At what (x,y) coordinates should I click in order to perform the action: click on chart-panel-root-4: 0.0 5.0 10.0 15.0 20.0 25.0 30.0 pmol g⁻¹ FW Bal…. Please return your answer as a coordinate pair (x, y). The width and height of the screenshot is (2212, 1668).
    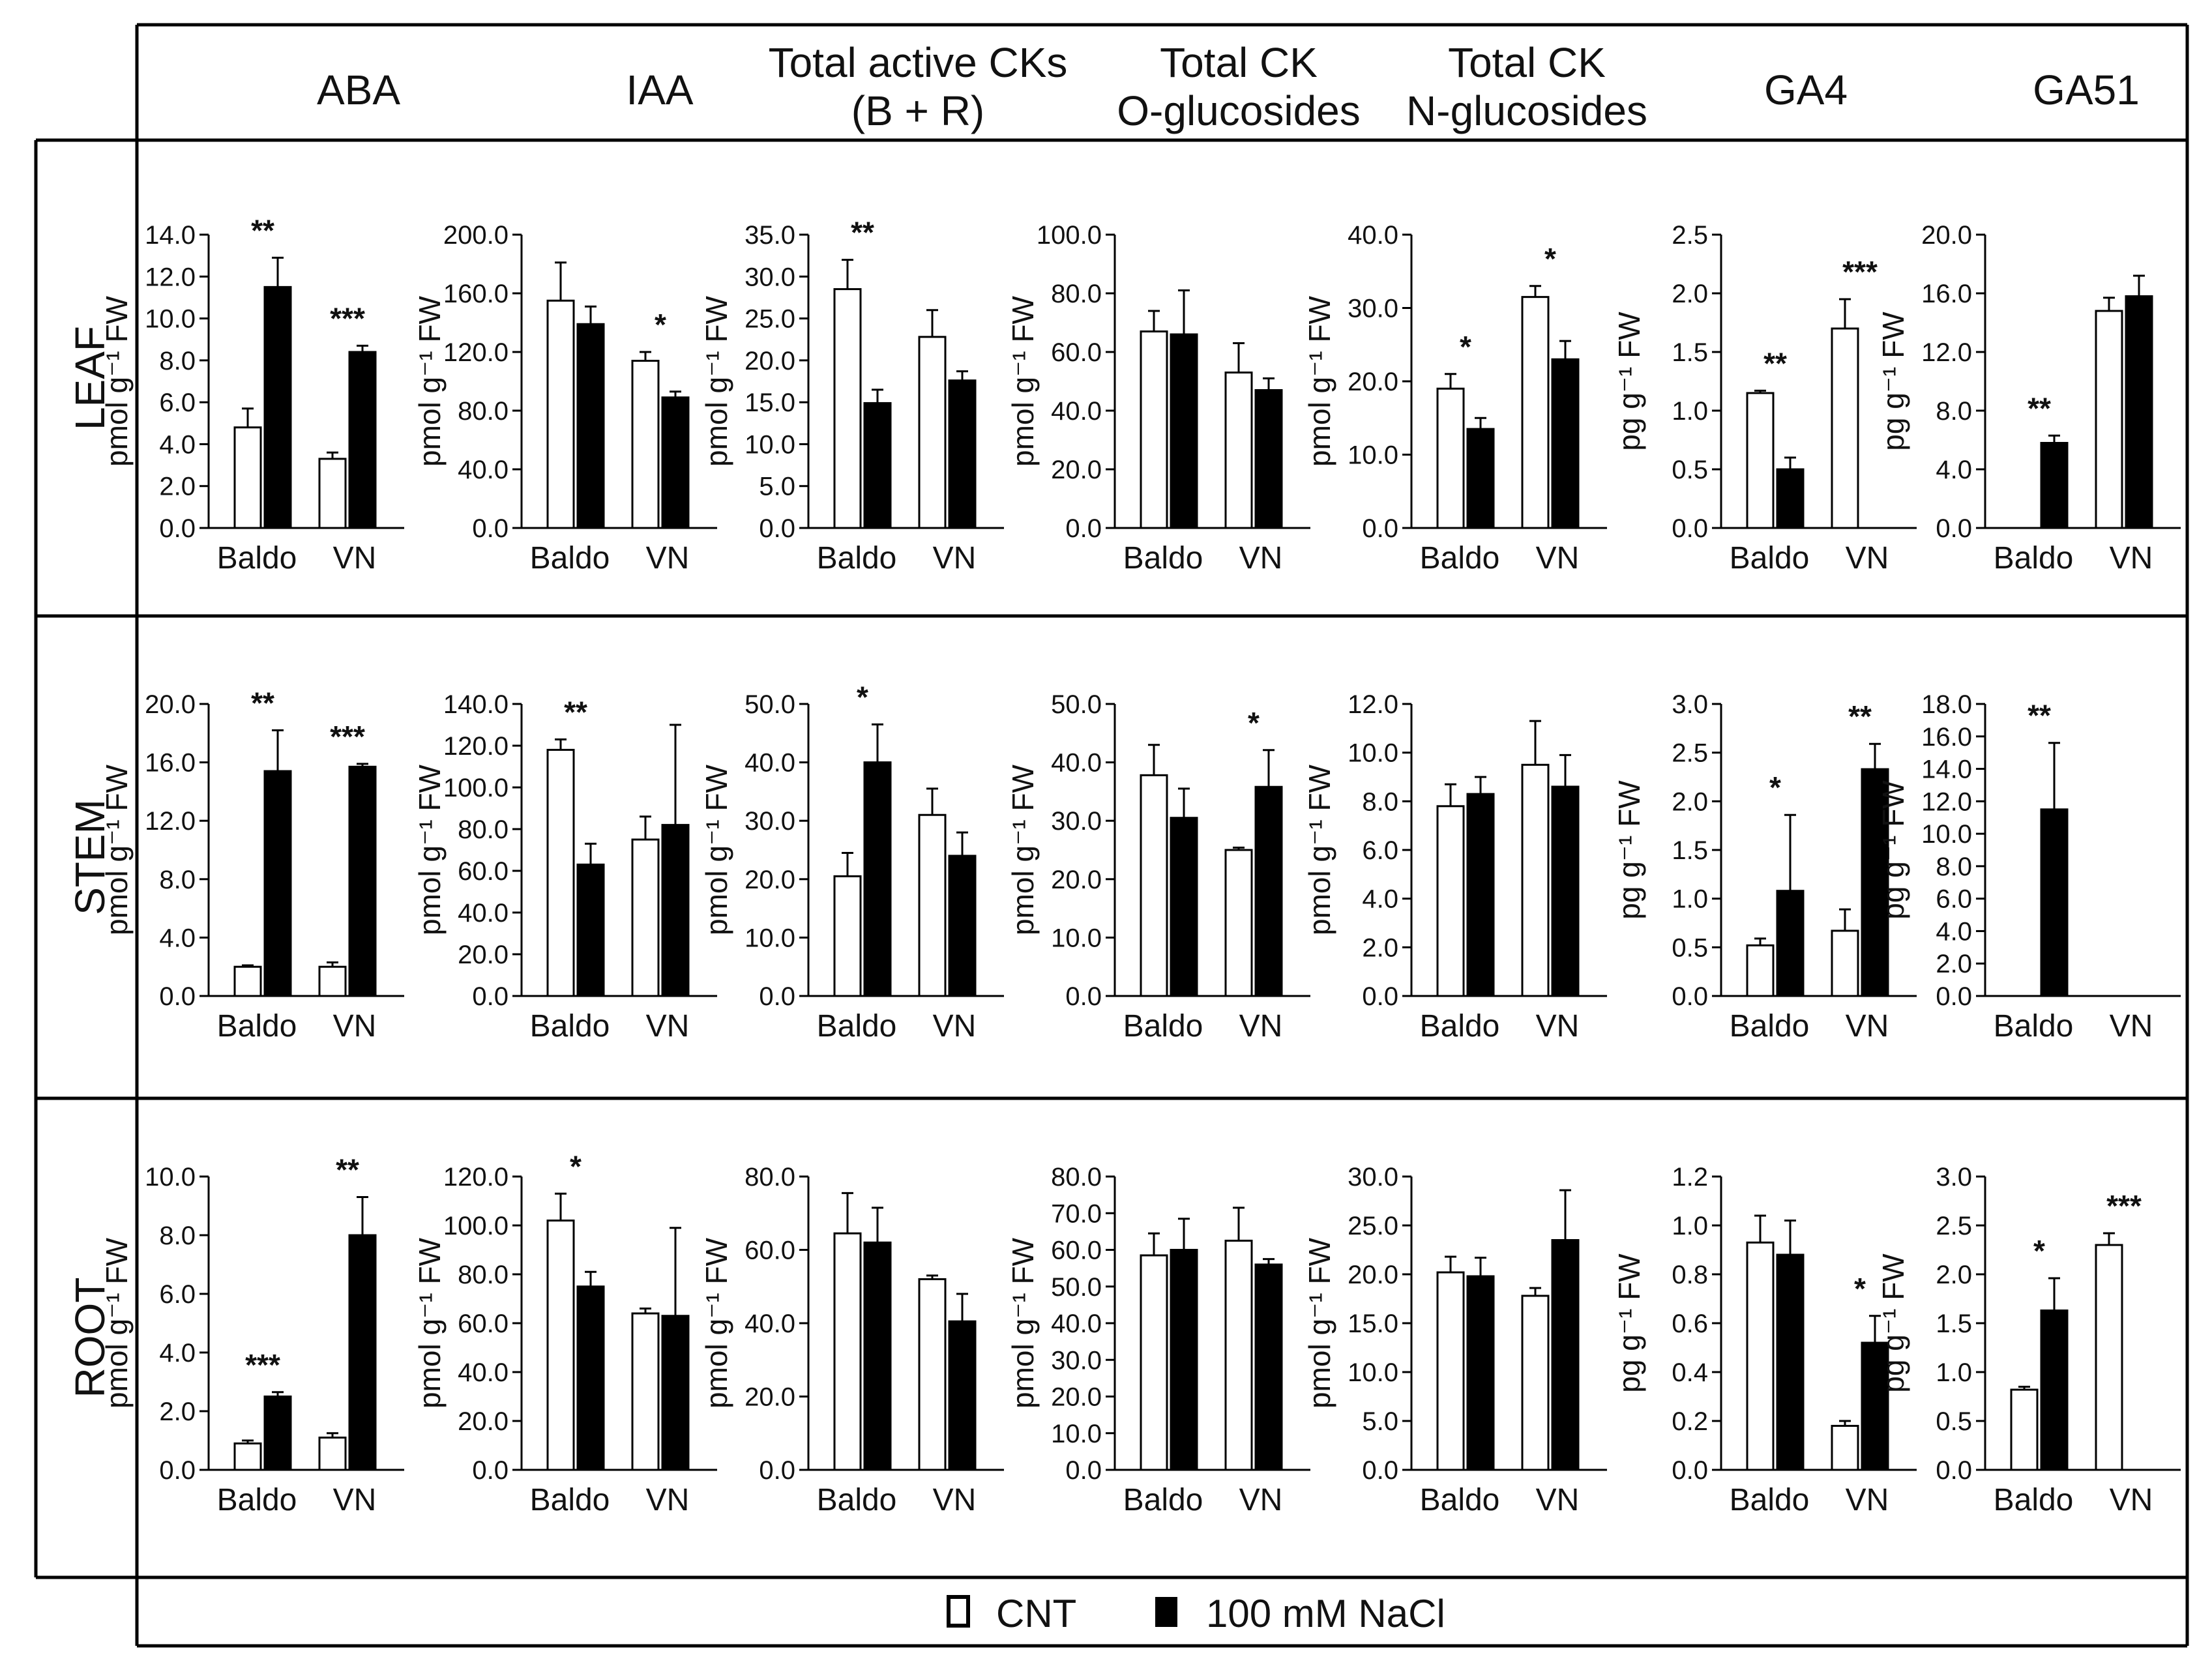
    Looking at the image, I should click on (1455, 1340).